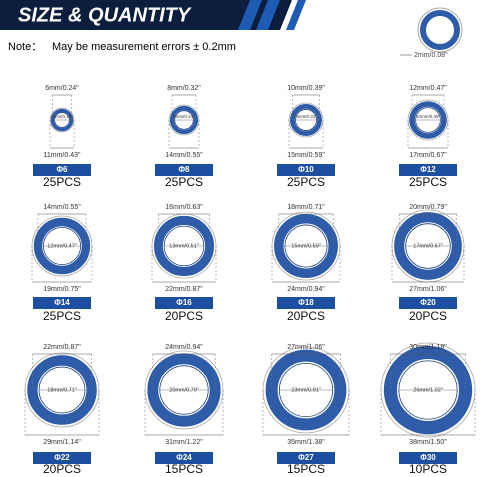  What do you see at coordinates (184, 155) in the screenshot?
I see `outer-label: 14mm/0.55"` at bounding box center [184, 155].